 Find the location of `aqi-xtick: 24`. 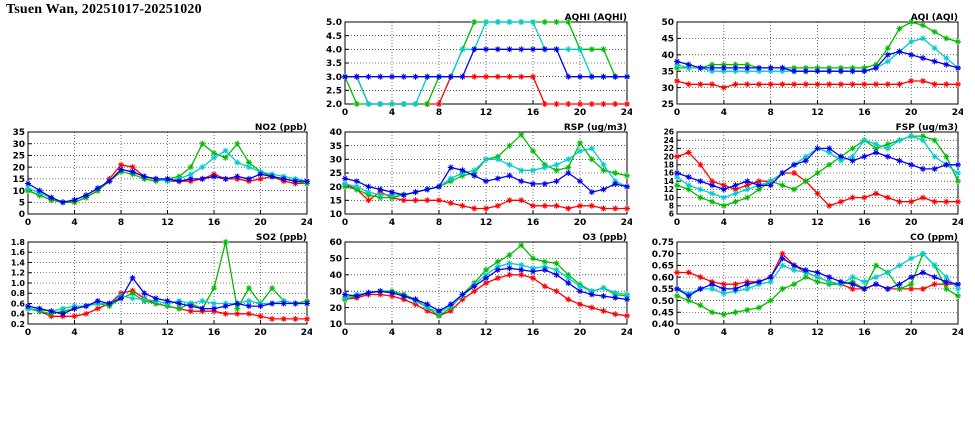

aqi-xtick: 24 is located at coordinates (957, 113).